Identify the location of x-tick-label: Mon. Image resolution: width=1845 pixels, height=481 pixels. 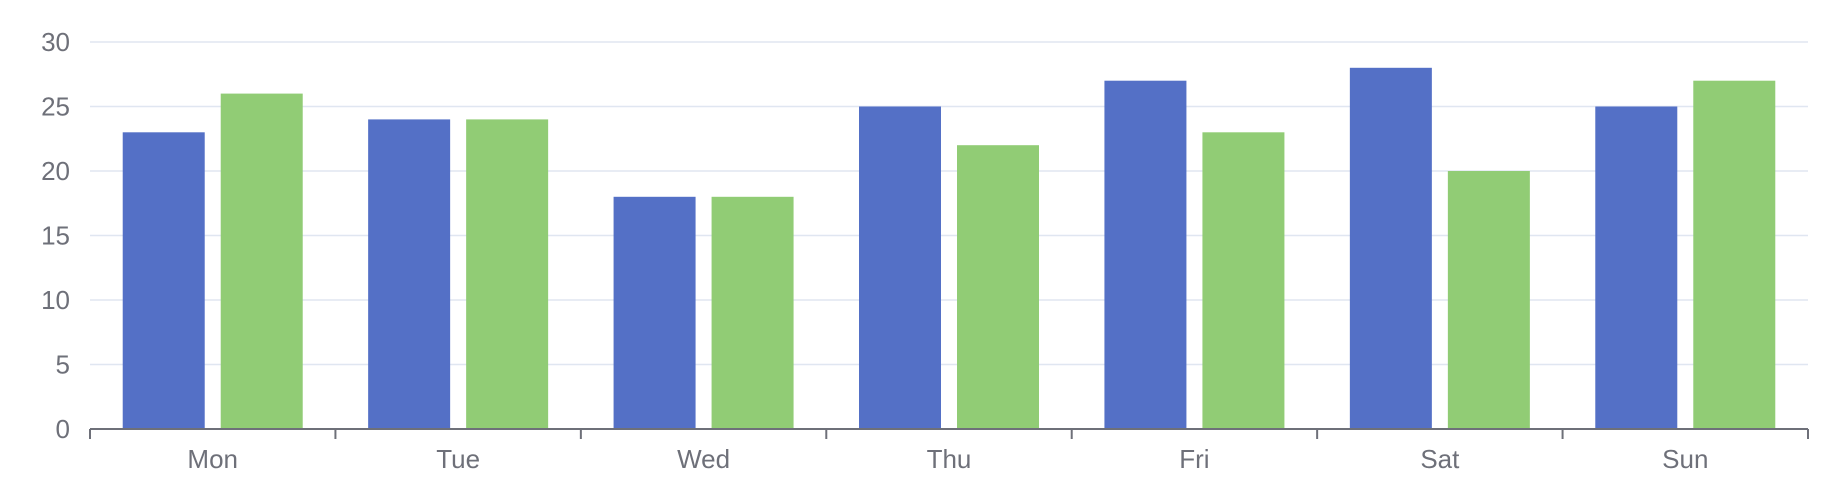
(212, 459).